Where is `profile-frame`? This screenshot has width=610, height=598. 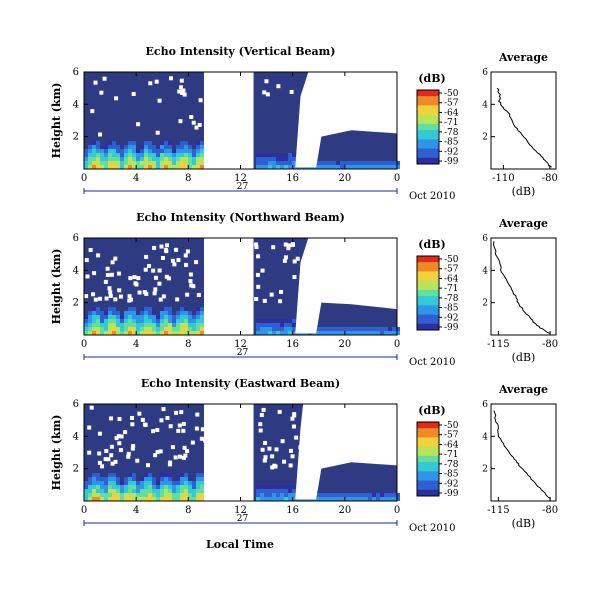
profile-frame is located at coordinates (523, 120).